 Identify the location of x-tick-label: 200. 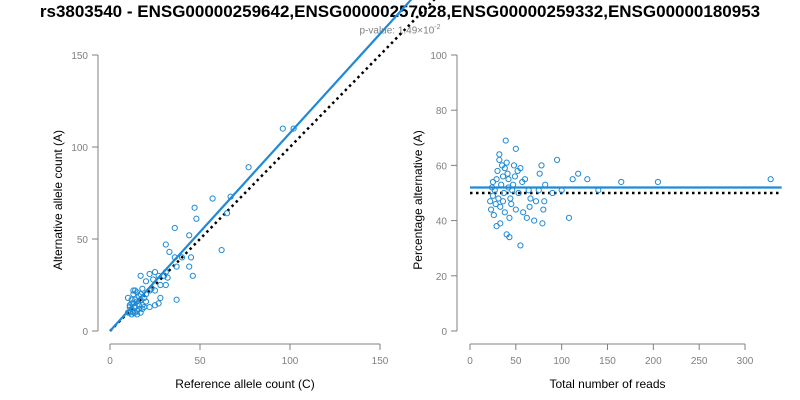
(653, 361).